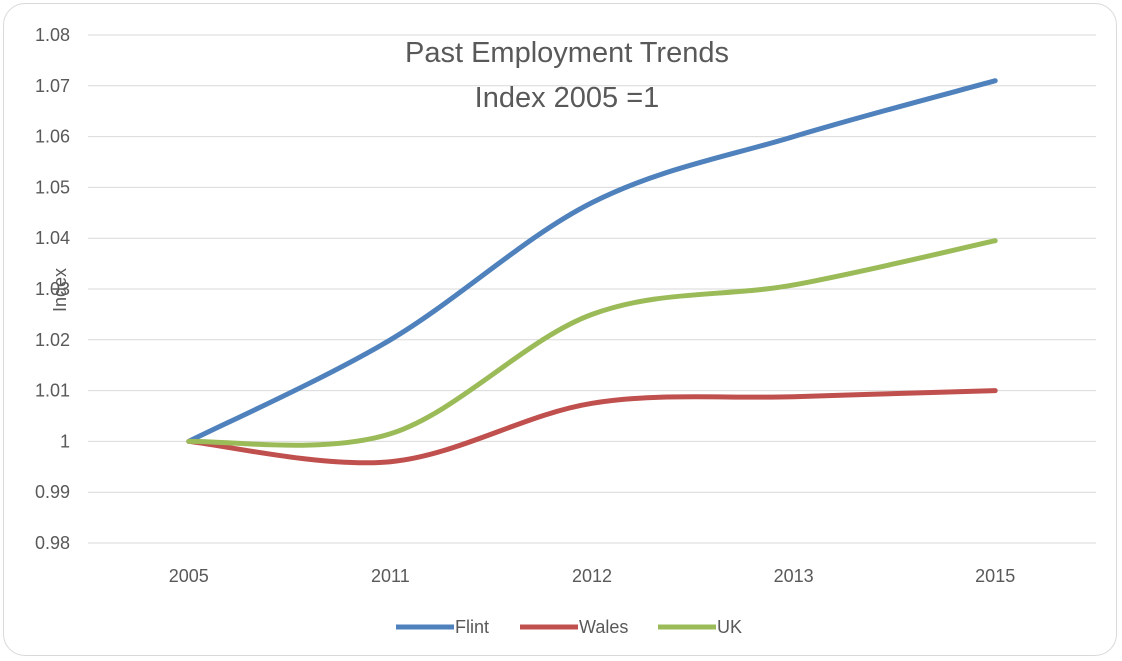 The width and height of the screenshot is (1122, 661). I want to click on y-tick-label: 1.02, so click(52, 340).